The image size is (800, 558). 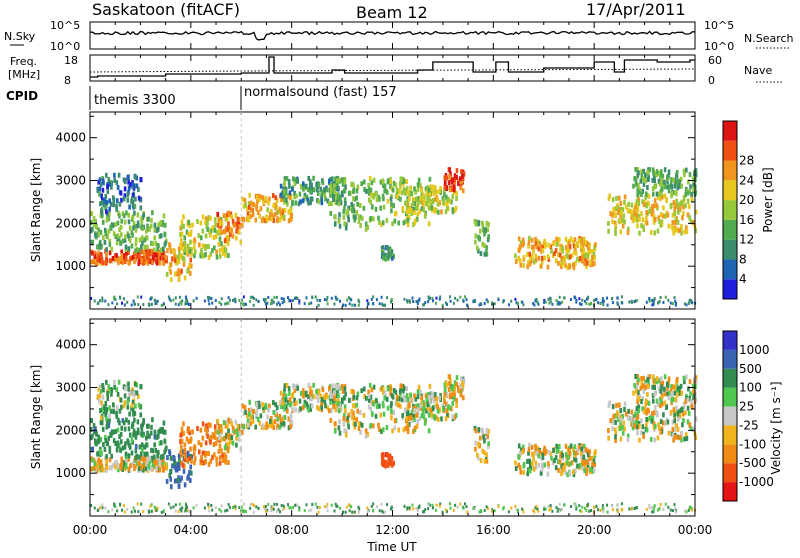 I want to click on colorbar-frame, so click(x=730, y=416).